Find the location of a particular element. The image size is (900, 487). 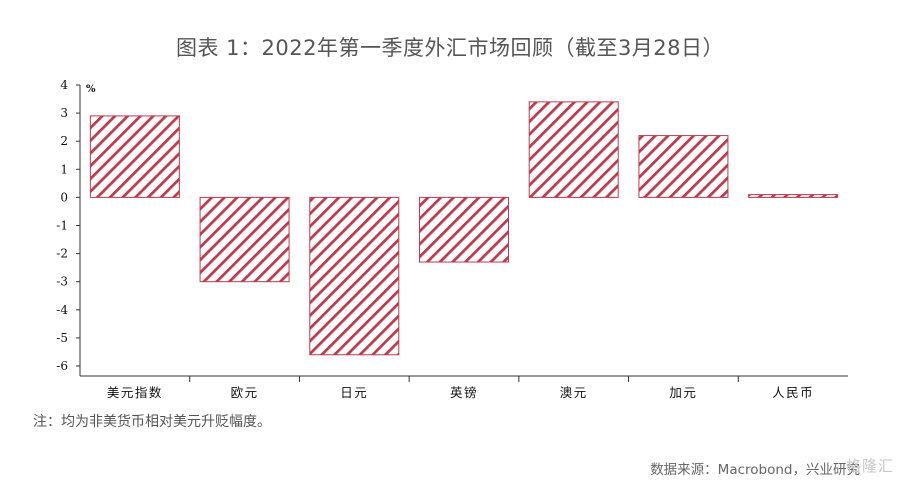

y-tick-label: 4 is located at coordinates (64, 85).